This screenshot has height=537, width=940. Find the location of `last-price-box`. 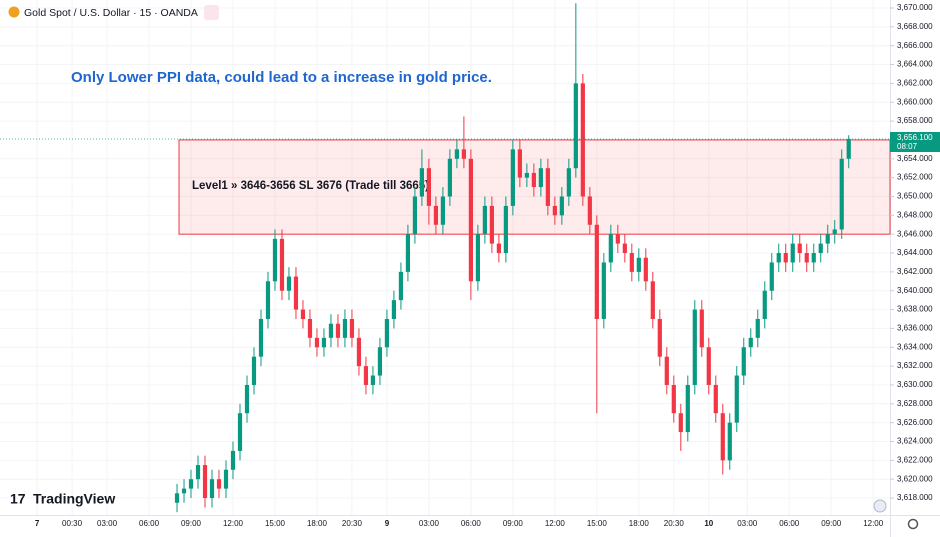

last-price-box is located at coordinates (915, 141).